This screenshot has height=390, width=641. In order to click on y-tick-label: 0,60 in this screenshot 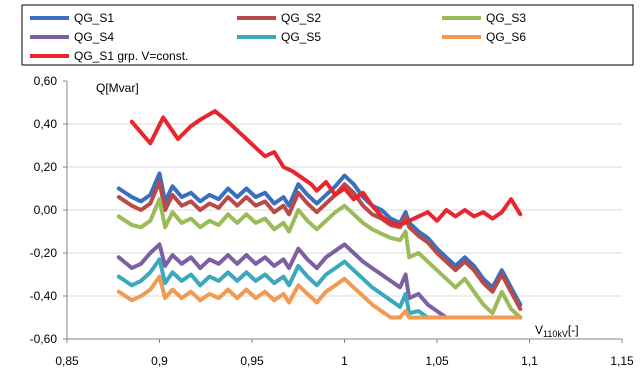, I will do `click(46, 81)`.